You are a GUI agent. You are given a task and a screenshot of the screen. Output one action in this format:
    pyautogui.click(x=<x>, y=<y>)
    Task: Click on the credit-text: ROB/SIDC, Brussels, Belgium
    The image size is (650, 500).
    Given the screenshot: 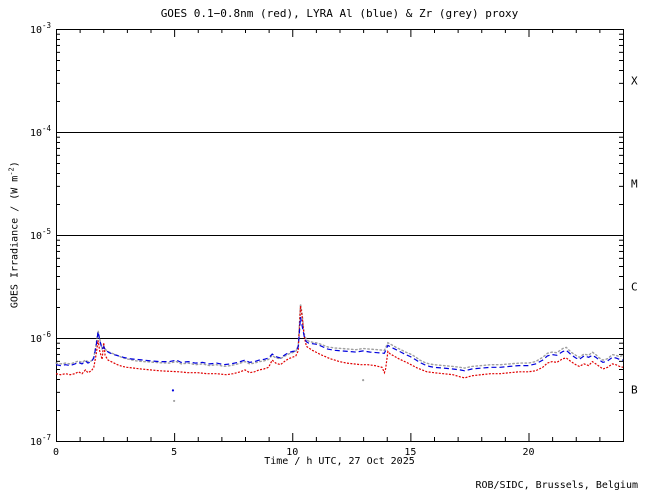 What is the action you would take?
    pyautogui.click(x=556, y=485)
    